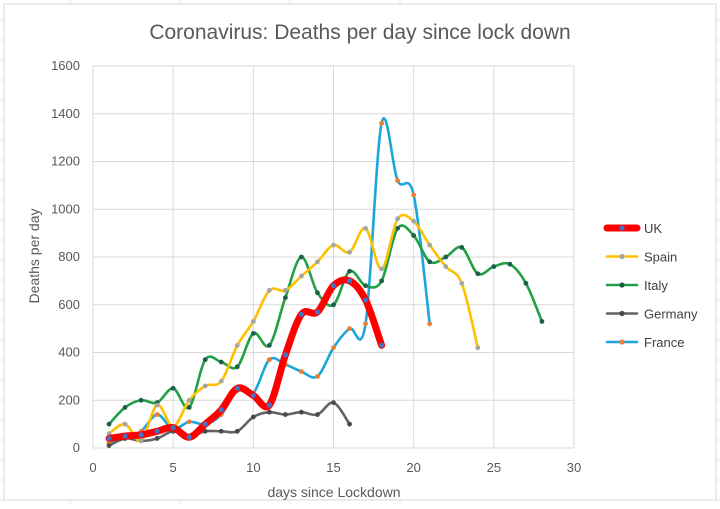 The width and height of the screenshot is (720, 509). What do you see at coordinates (671, 314) in the screenshot?
I see `legend-label-germany: Germany` at bounding box center [671, 314].